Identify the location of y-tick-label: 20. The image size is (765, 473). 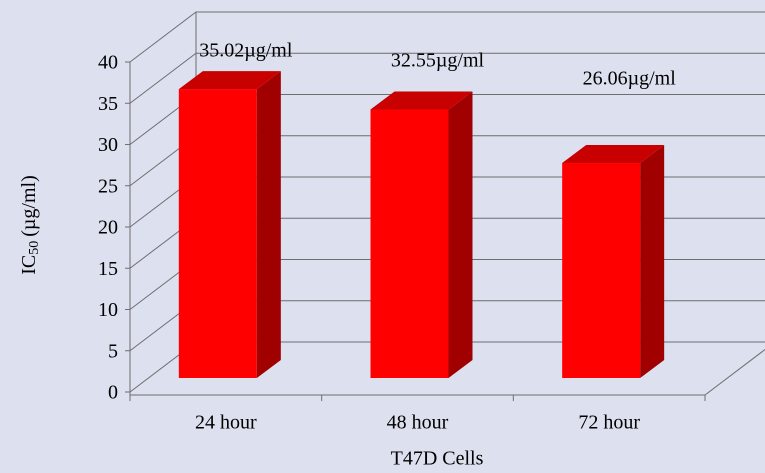
(108, 228).